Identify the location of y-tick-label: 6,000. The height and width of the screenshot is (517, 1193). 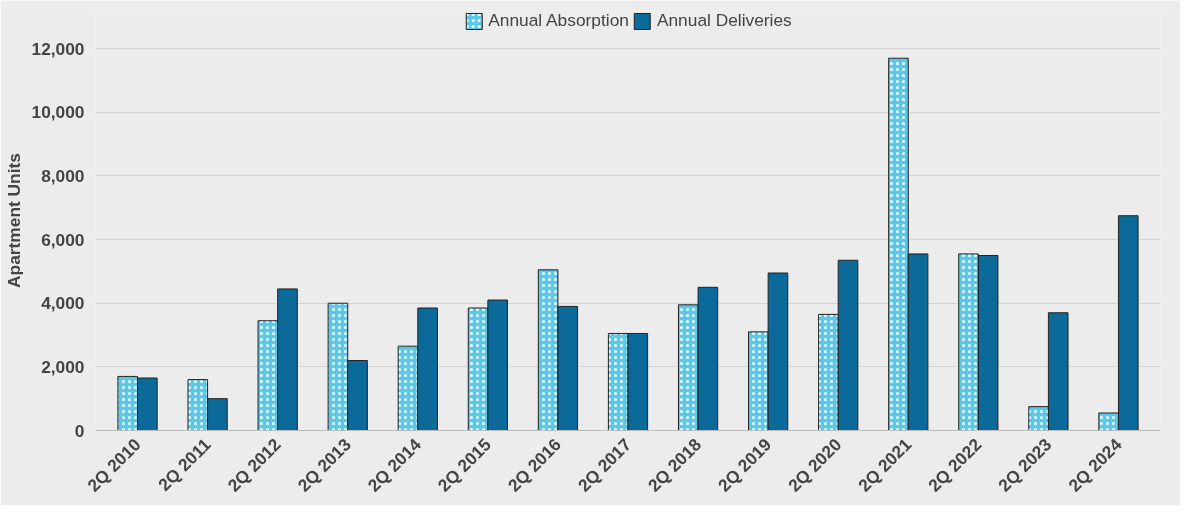
(63, 239).